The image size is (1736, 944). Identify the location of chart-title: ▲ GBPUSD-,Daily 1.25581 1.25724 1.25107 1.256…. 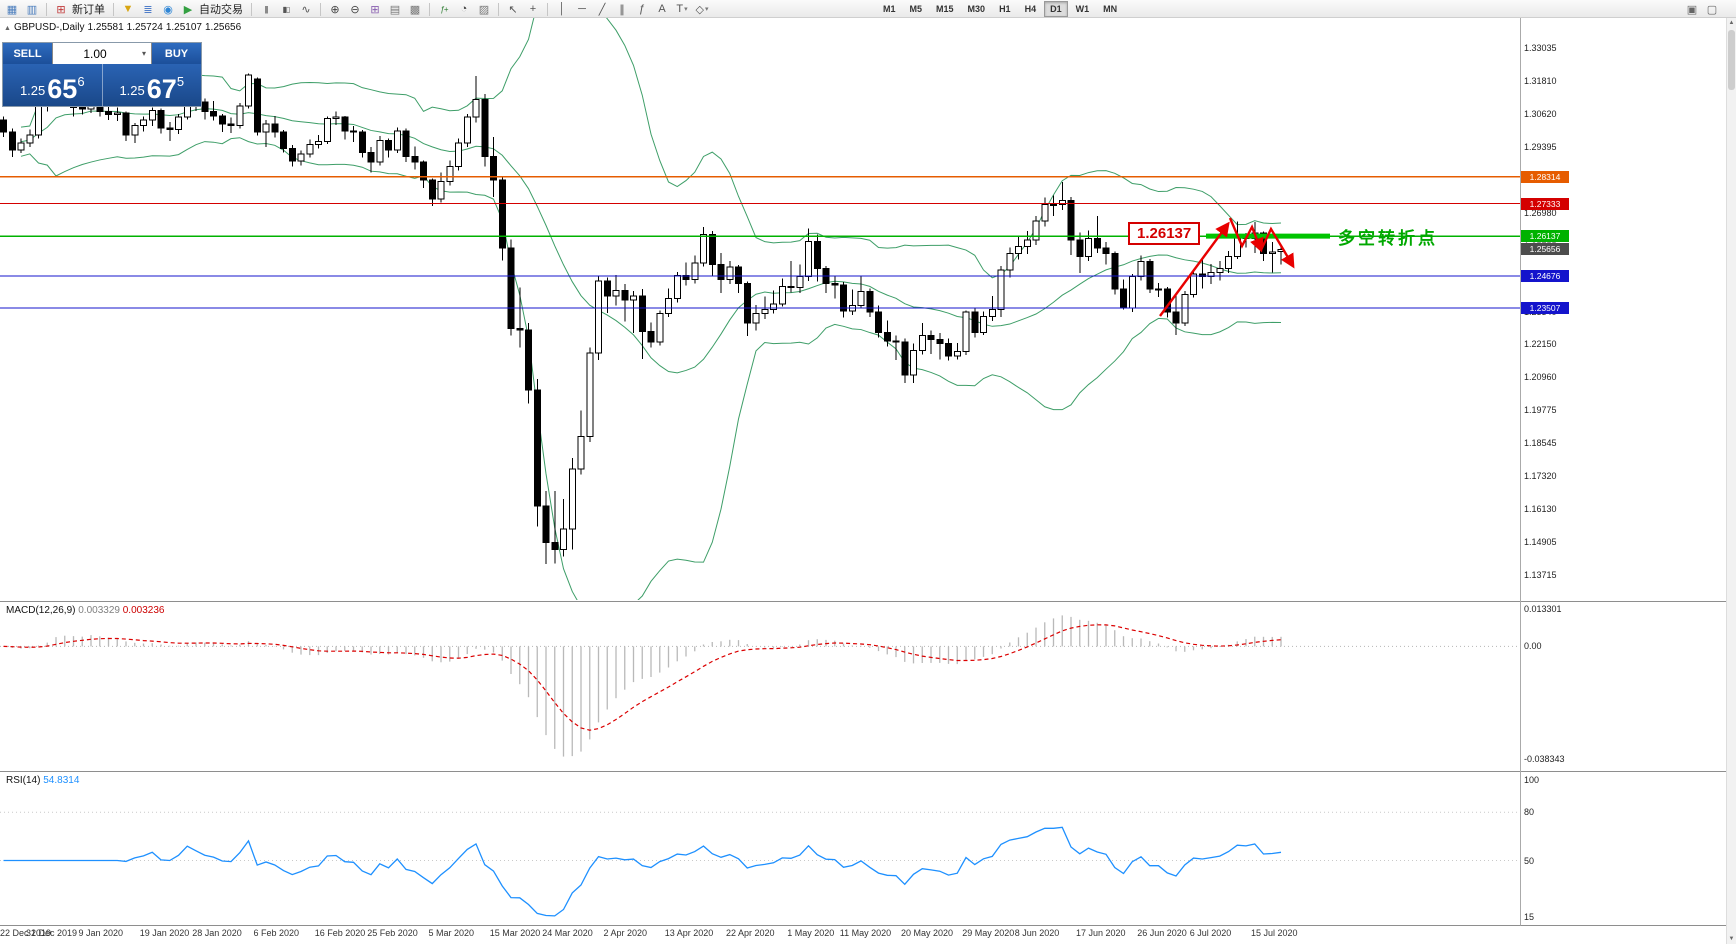
(124, 27).